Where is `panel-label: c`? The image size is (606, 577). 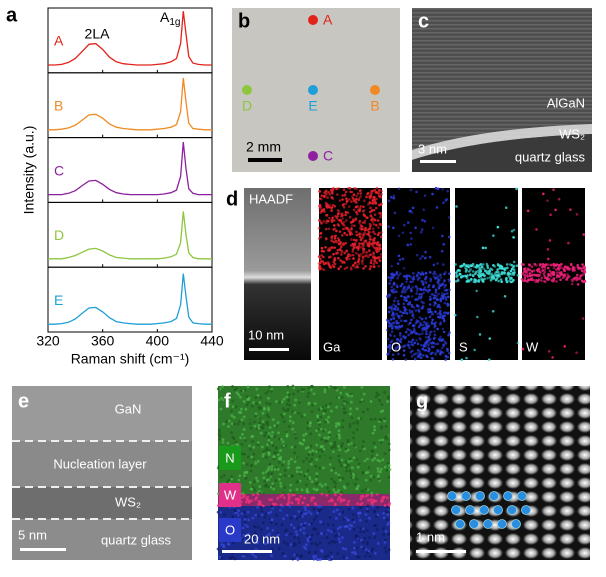
panel-label: c is located at coordinates (423, 21).